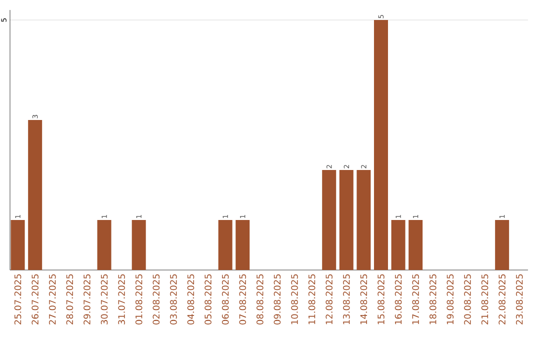 The height and width of the screenshot is (340, 540). What do you see at coordinates (415, 299) in the screenshot?
I see `x-tick-label: 17.08.2025` at bounding box center [415, 299].